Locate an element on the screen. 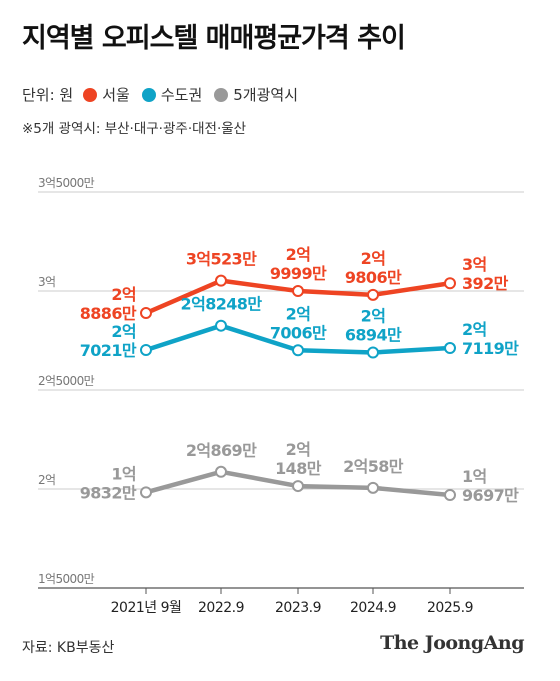 The width and height of the screenshot is (560, 681). legend: 단위: 원 서울 수도권 5개광역시 is located at coordinates (166, 94).